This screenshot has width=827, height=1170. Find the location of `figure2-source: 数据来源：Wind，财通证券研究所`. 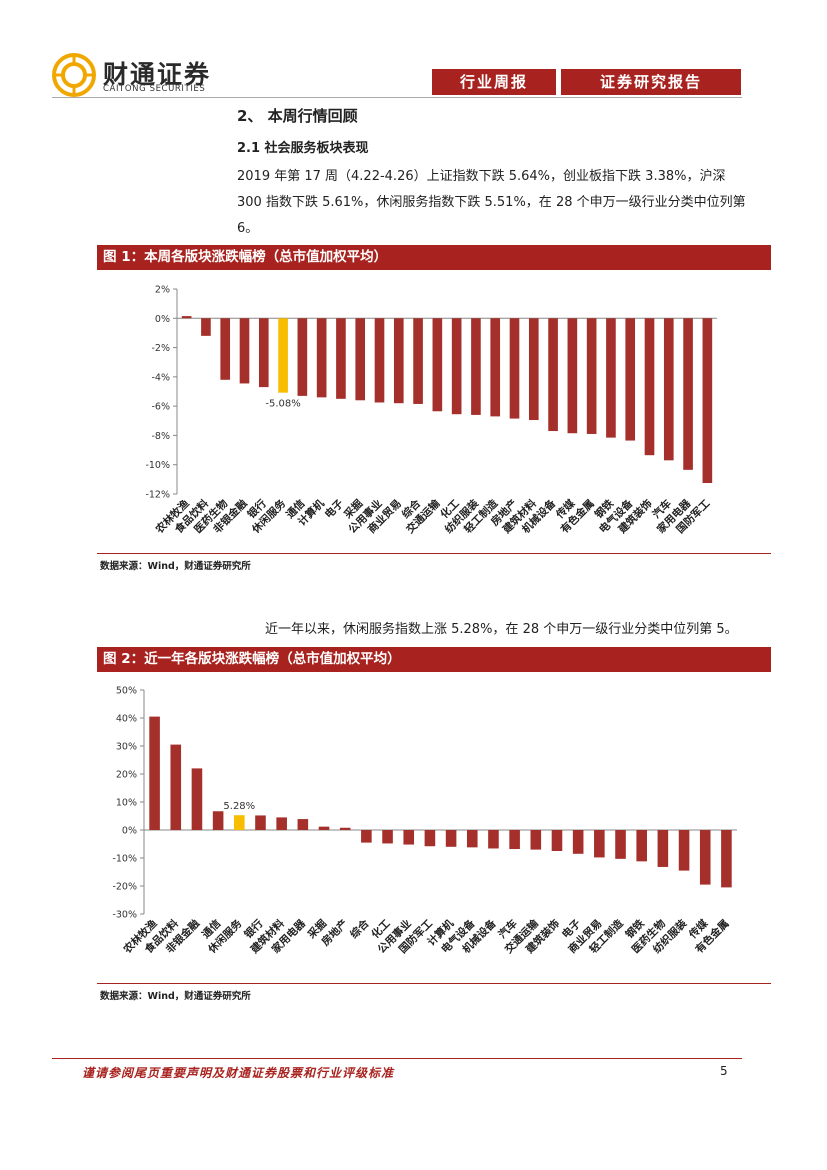

figure2-source: 数据来源：Wind，财通证券研究所 is located at coordinates (175, 996).